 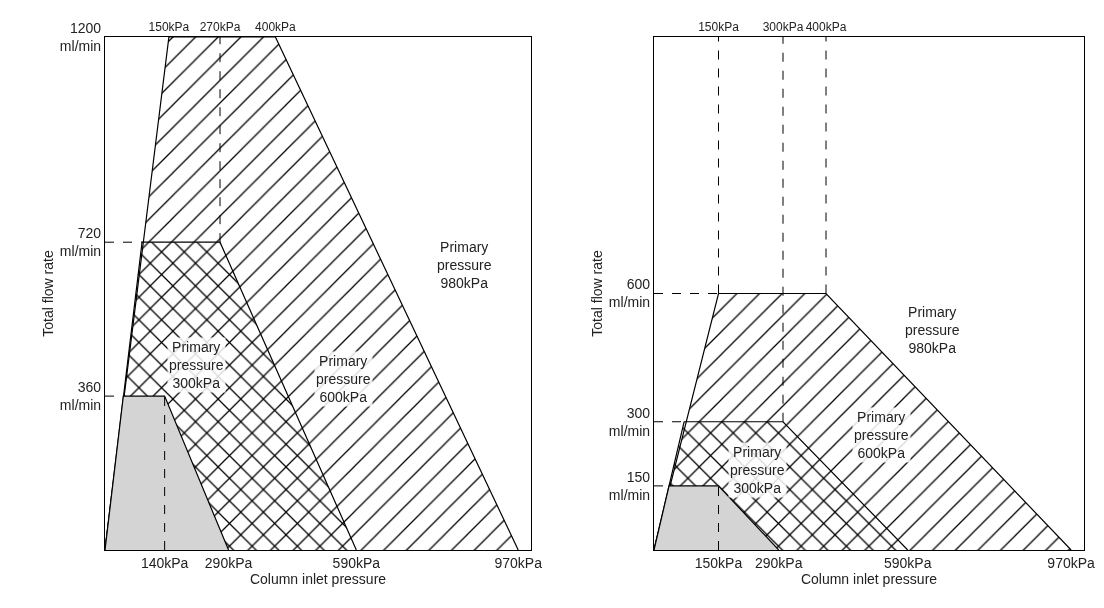 What do you see at coordinates (80, 36) in the screenshot?
I see `y-tick-label: 1200 ml/min` at bounding box center [80, 36].